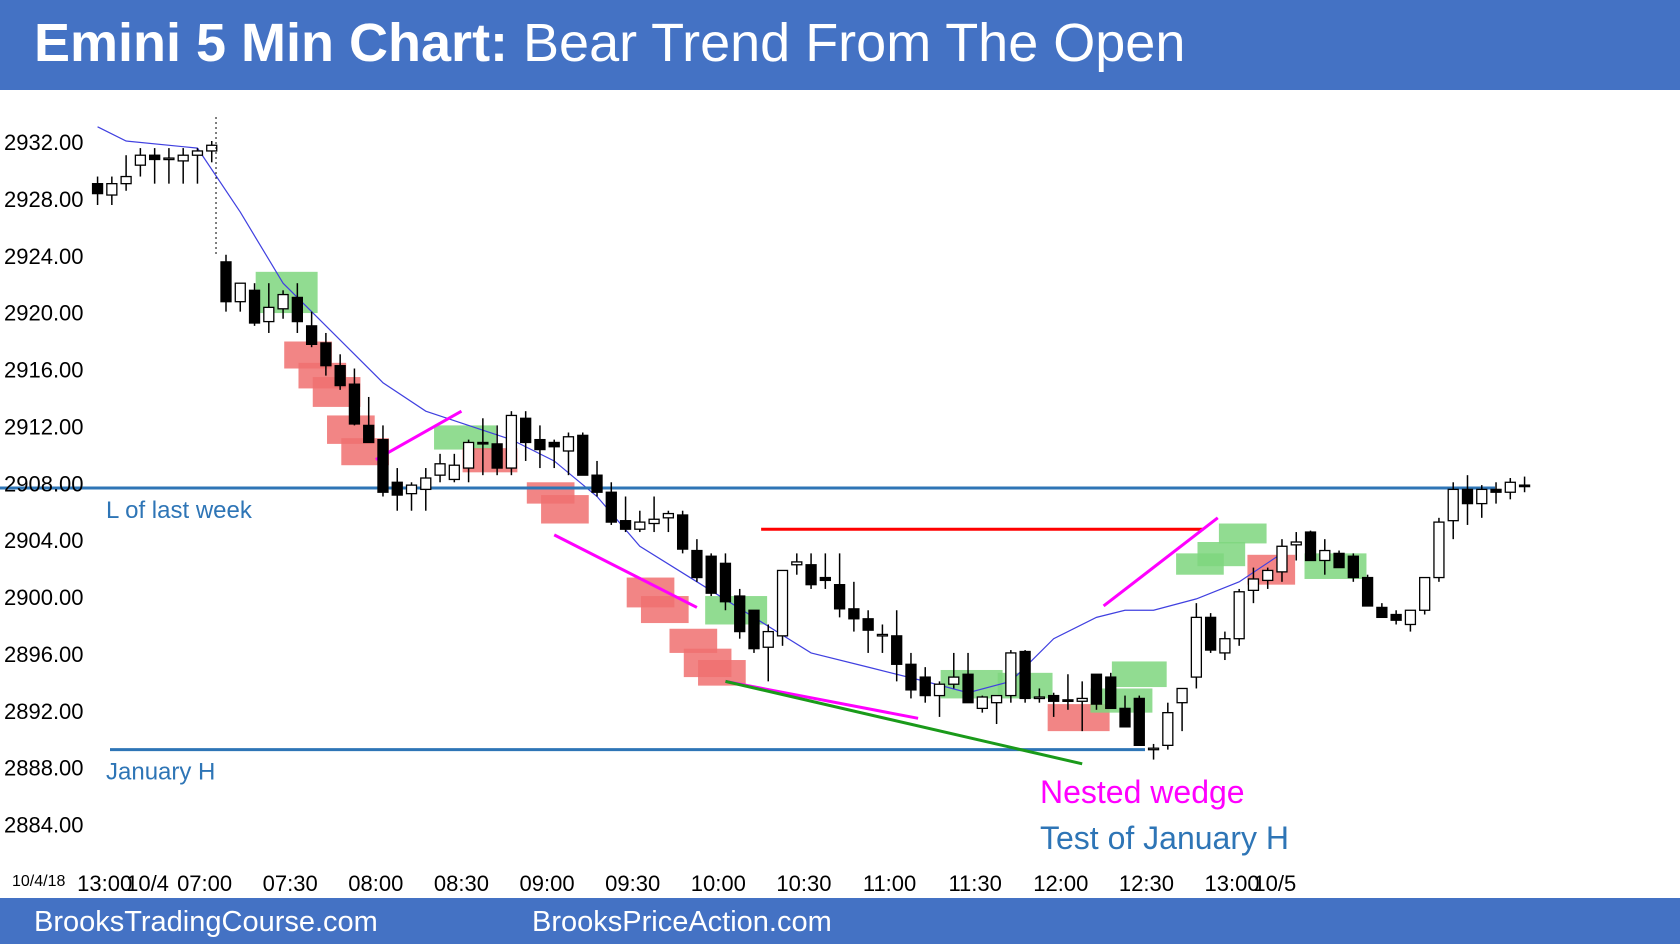  Describe the element at coordinates (44, 768) in the screenshot. I see `y-tick-label: 2888.00` at that location.